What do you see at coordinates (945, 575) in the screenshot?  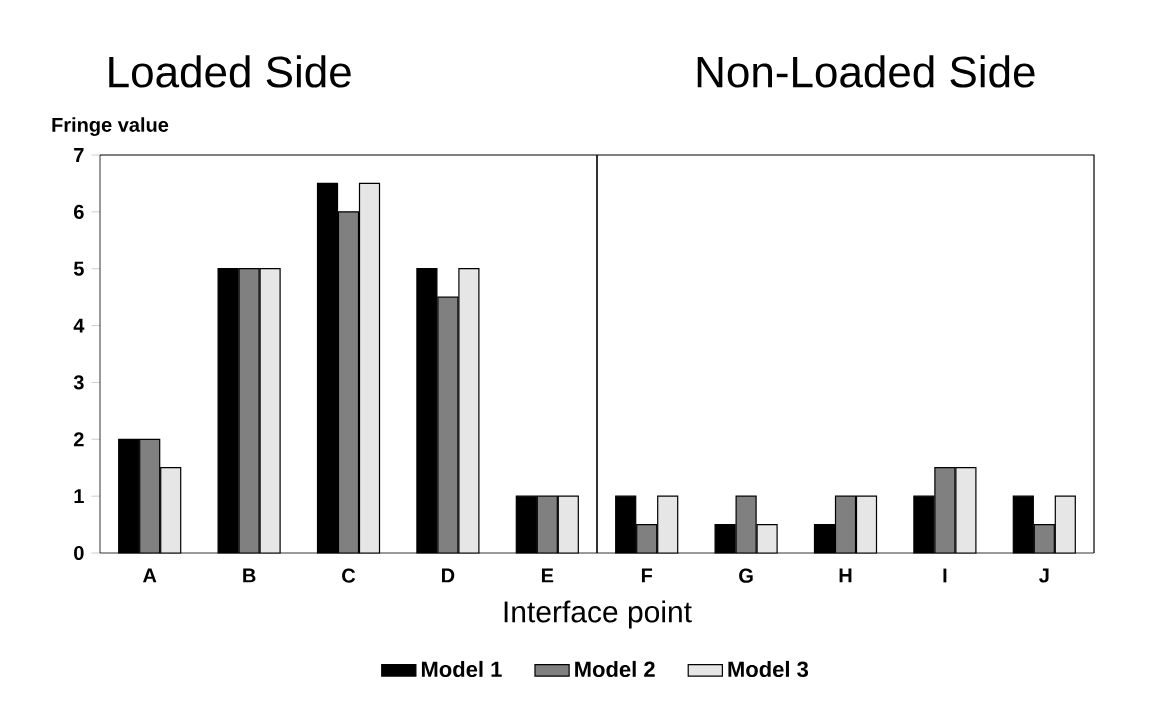 I see `x-tick-label: I` at bounding box center [945, 575].